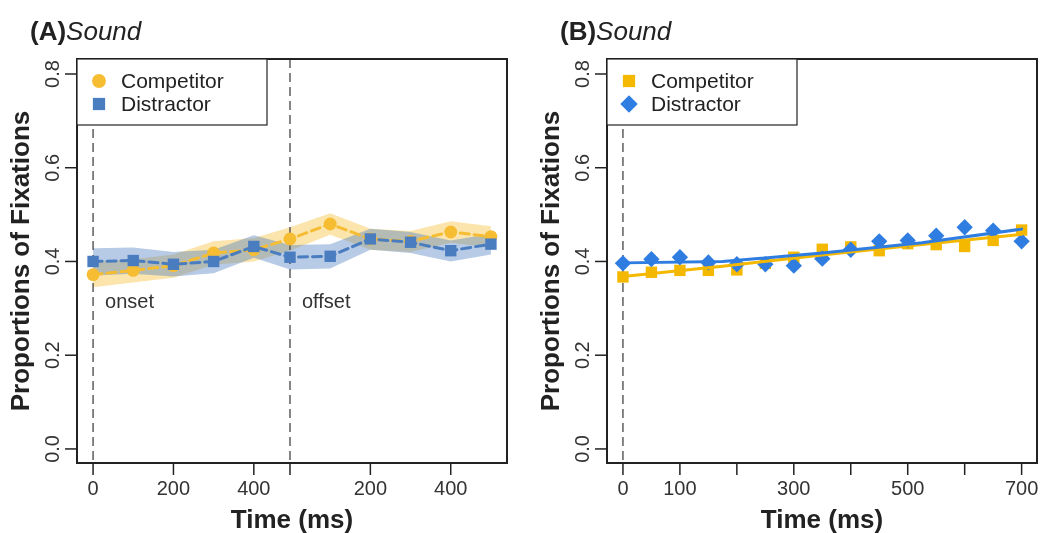 The height and width of the screenshot is (533, 1049). Describe the element at coordinates (86, 31) in the screenshot. I see `chart-title: (A)Sound` at that location.